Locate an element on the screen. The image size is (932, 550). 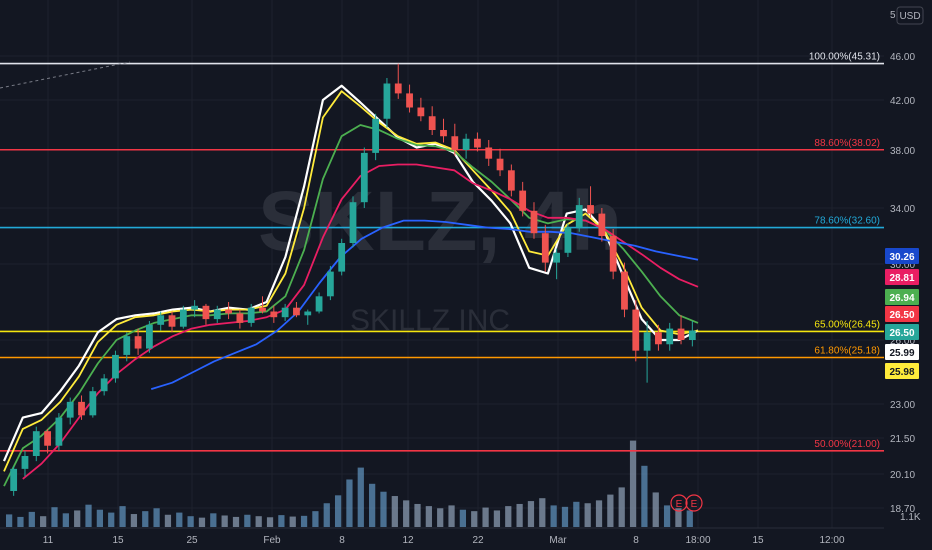
time-tick-label: 25 is located at coordinates (192, 540).